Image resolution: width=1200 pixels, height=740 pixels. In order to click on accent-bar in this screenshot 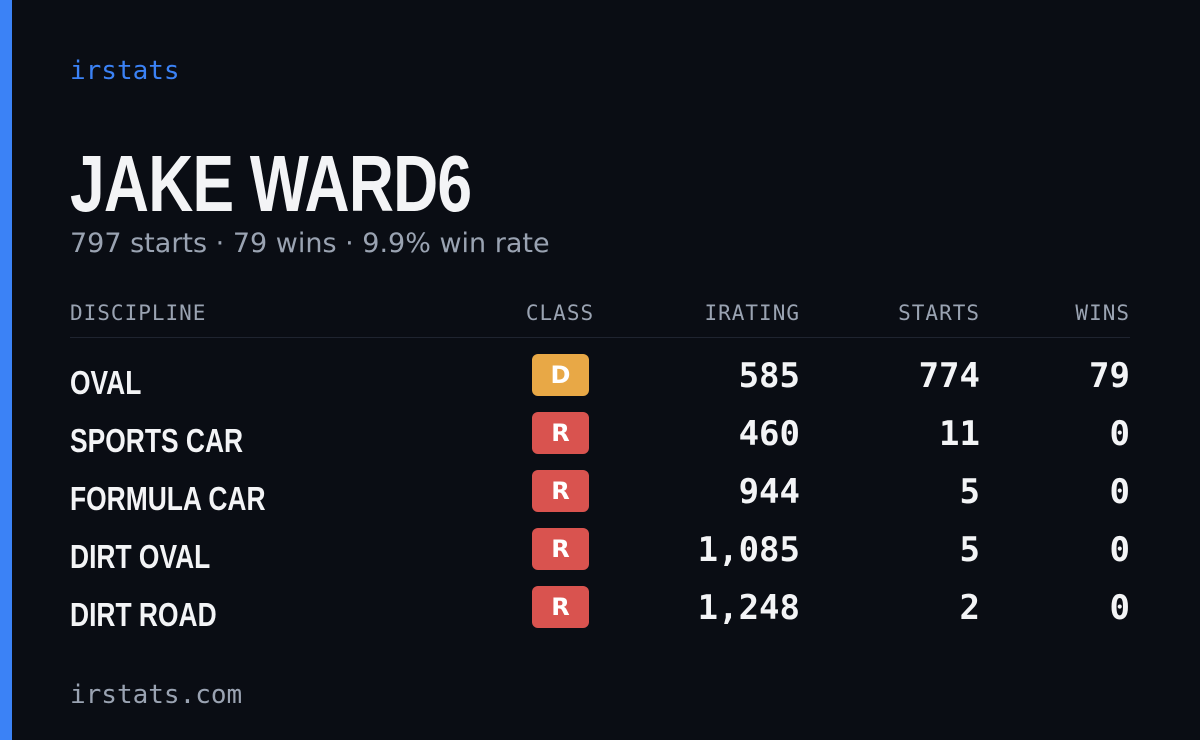, I will do `click(6, 370)`.